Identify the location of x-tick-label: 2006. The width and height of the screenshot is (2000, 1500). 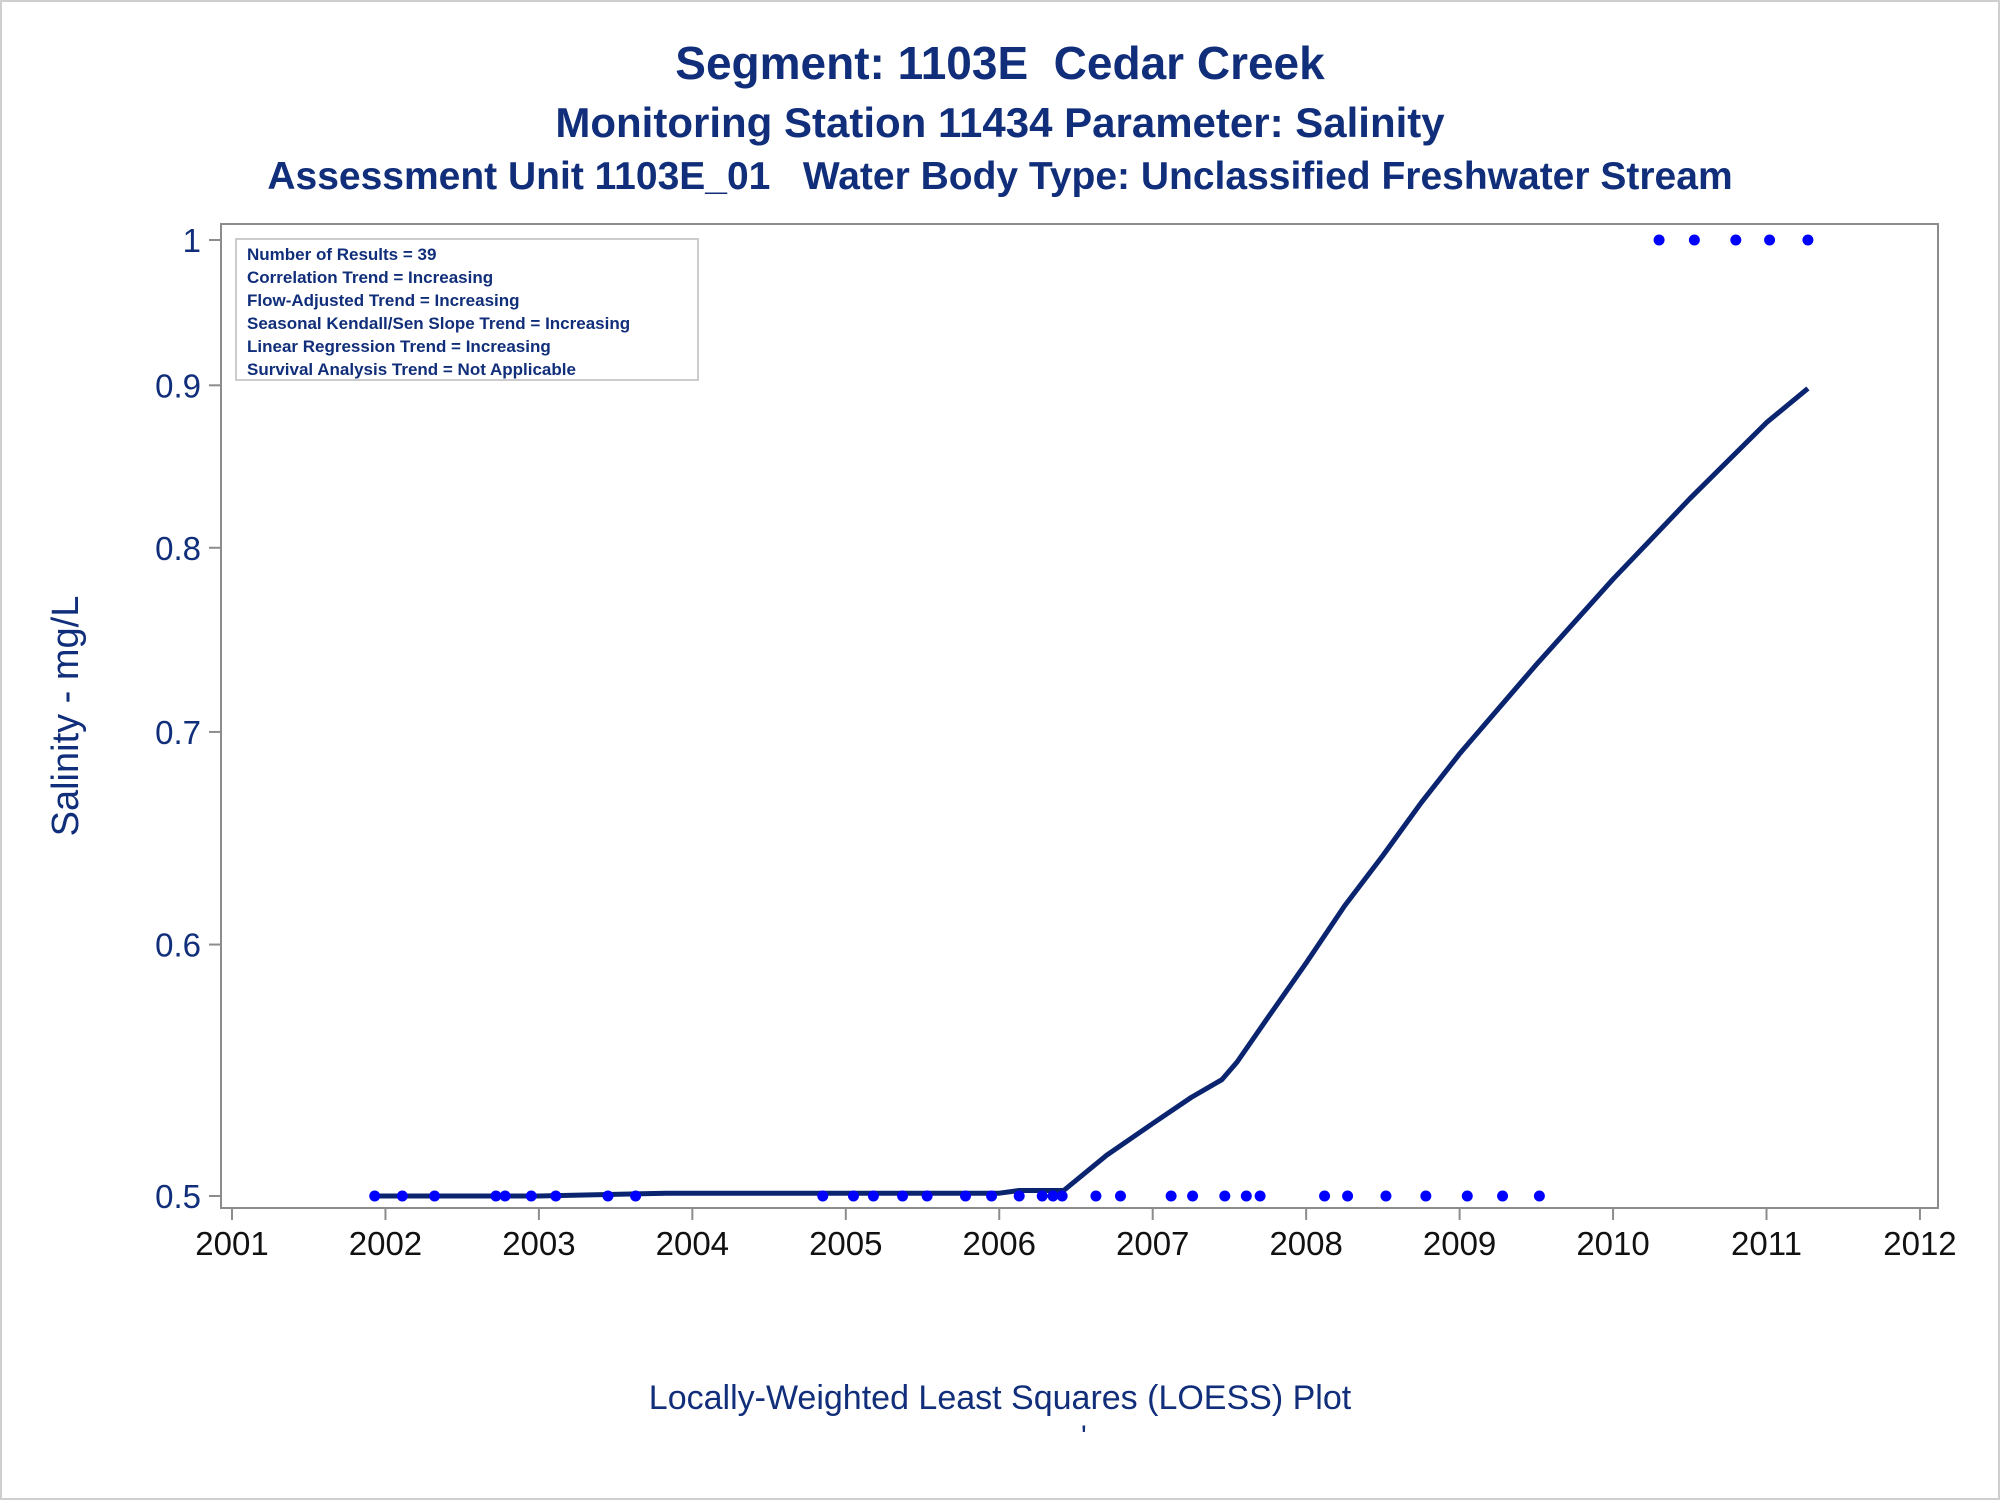
(999, 1243).